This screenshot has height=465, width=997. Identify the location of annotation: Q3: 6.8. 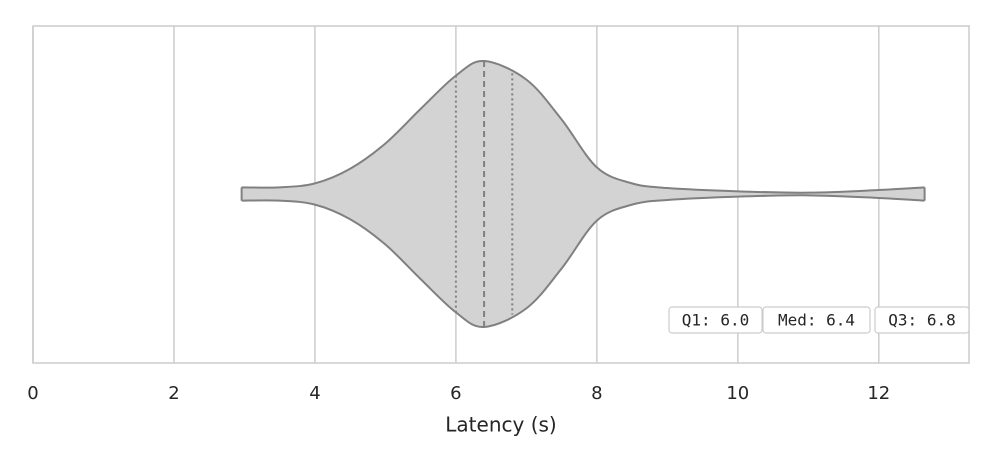
(921, 320).